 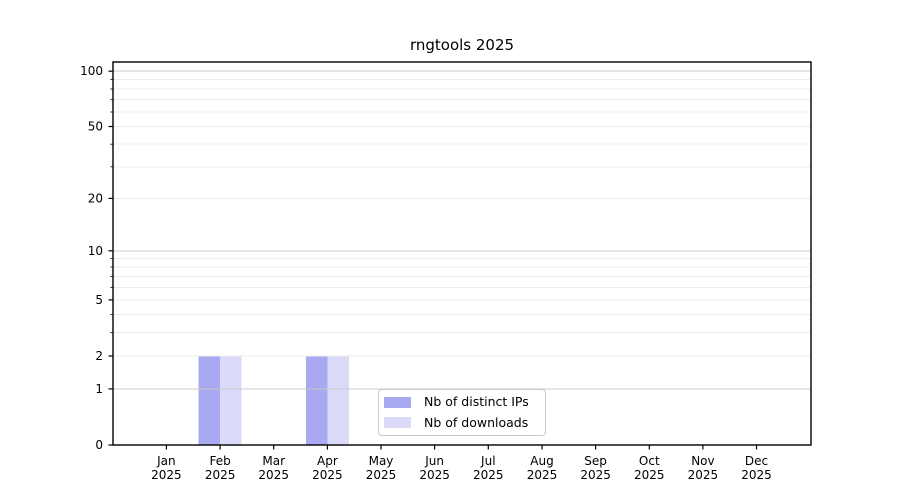 What do you see at coordinates (397, 423) in the screenshot?
I see `legend-swatch-downloads` at bounding box center [397, 423].